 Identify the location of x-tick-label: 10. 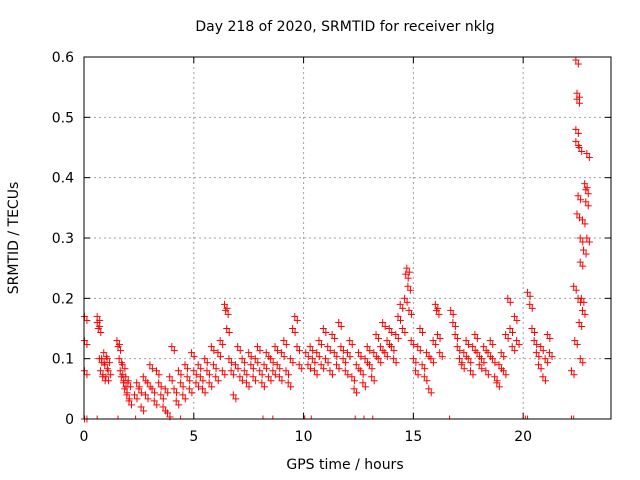
(304, 437).